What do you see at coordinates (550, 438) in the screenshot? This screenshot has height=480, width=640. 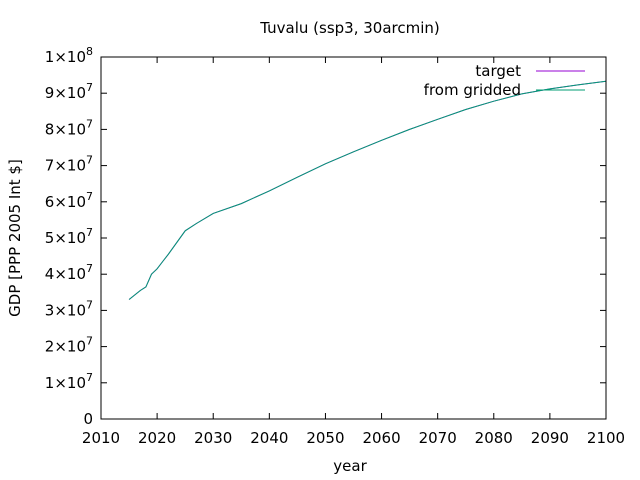 I see `x-tick-label: 2090` at bounding box center [550, 438].